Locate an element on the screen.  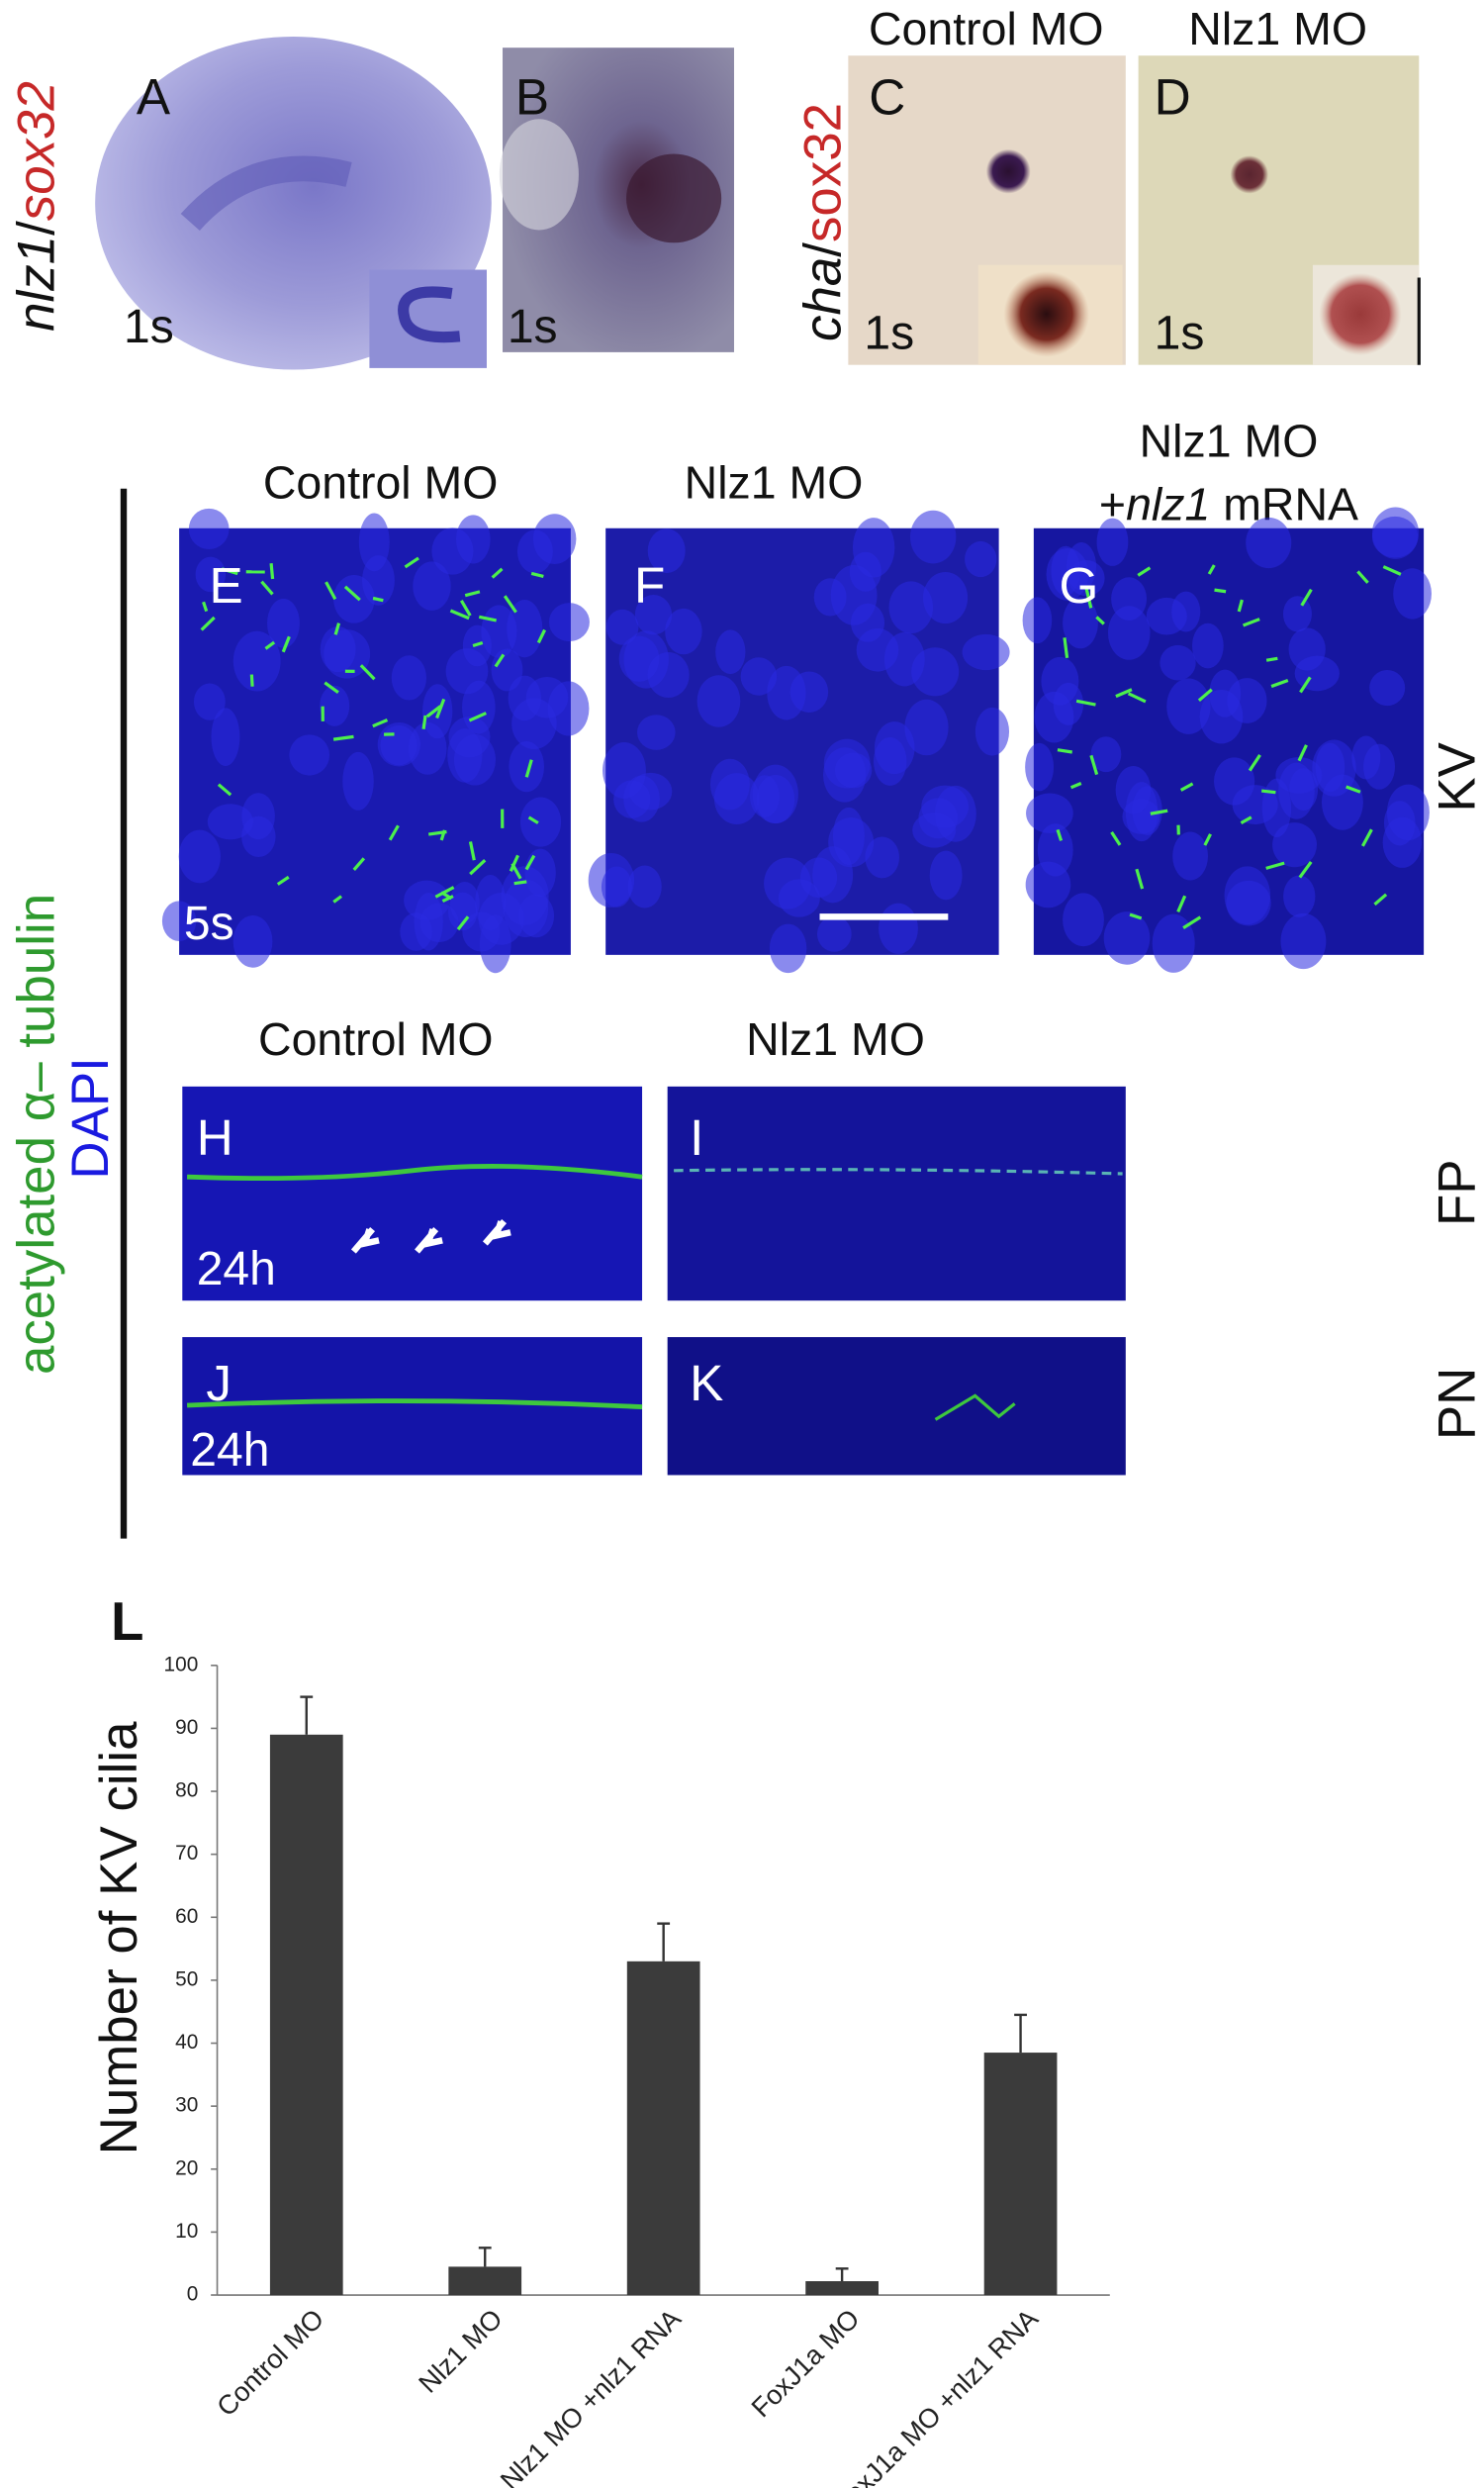
stain is located at coordinates (266, 193).